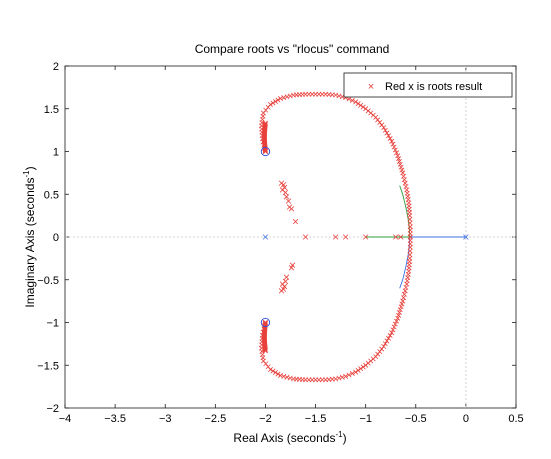 This screenshot has height=459, width=551. I want to click on y-tick-label: 1, so click(56, 153).